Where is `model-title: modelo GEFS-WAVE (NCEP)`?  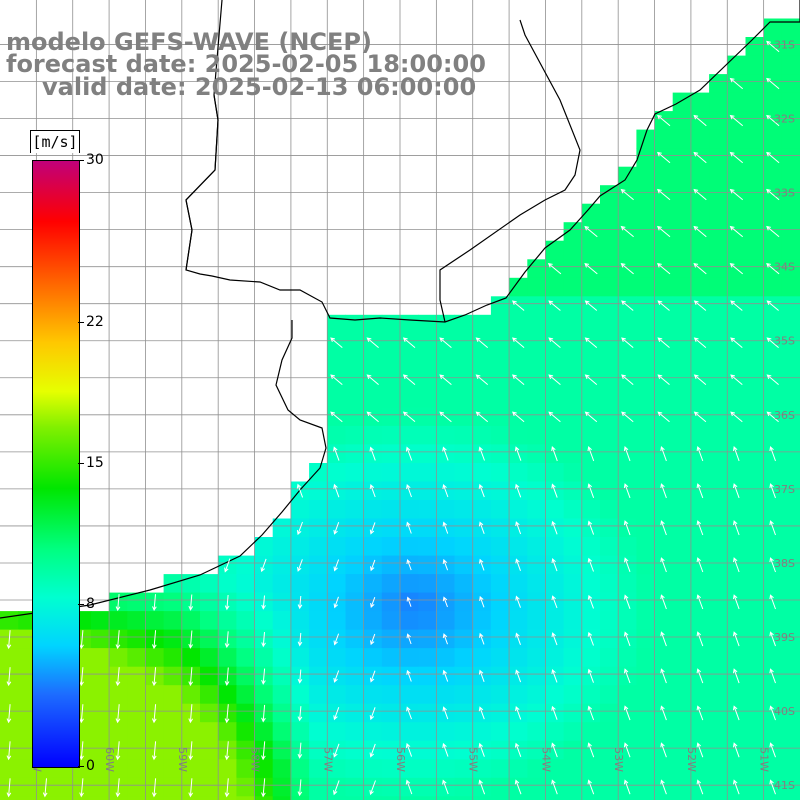
model-title: modelo GEFS-WAVE (NCEP) is located at coordinates (189, 42).